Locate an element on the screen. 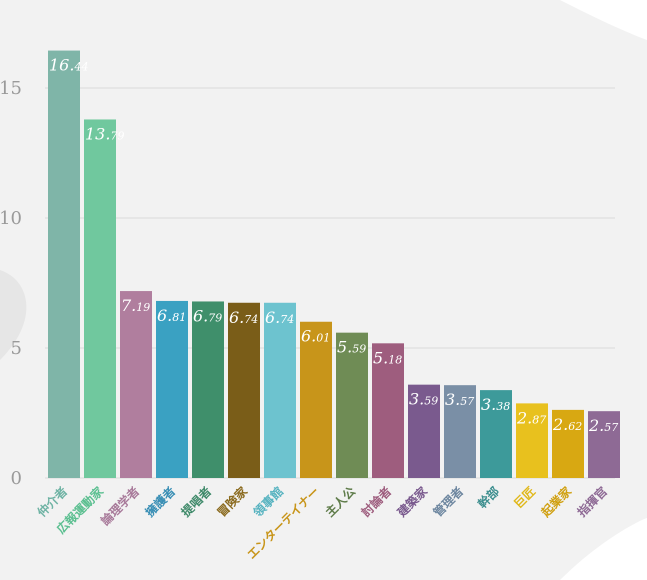  category-label-16: 指揮官 is located at coordinates (592, 502).